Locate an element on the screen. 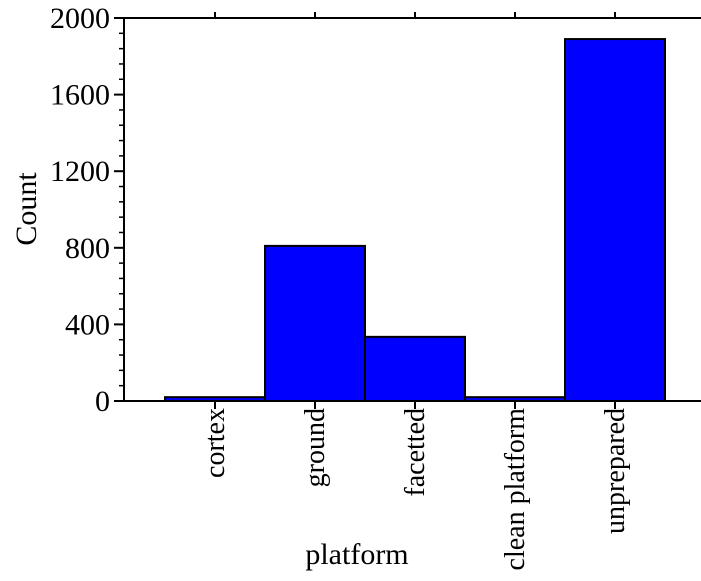  bar-unprepared is located at coordinates (615, 220).